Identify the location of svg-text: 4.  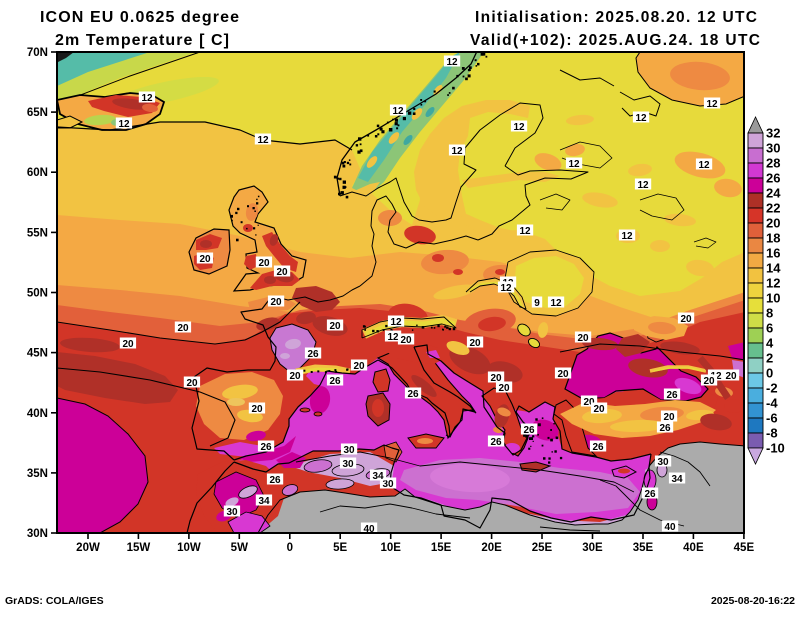
(770, 343).